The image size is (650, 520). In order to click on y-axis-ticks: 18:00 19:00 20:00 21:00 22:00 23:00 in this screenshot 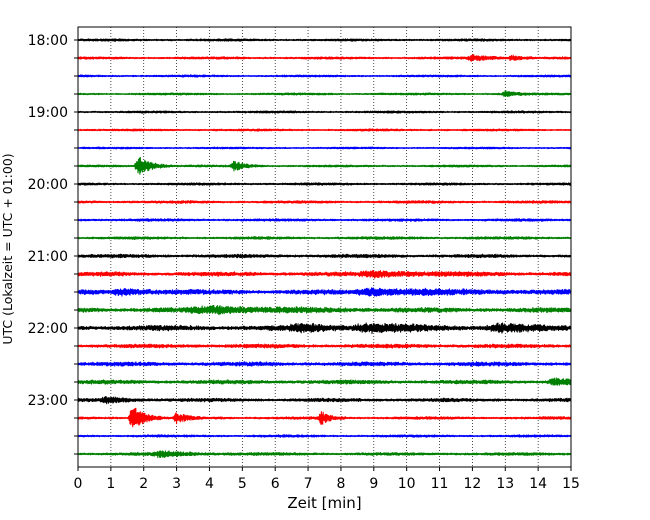, I will do `click(53, 244)`.